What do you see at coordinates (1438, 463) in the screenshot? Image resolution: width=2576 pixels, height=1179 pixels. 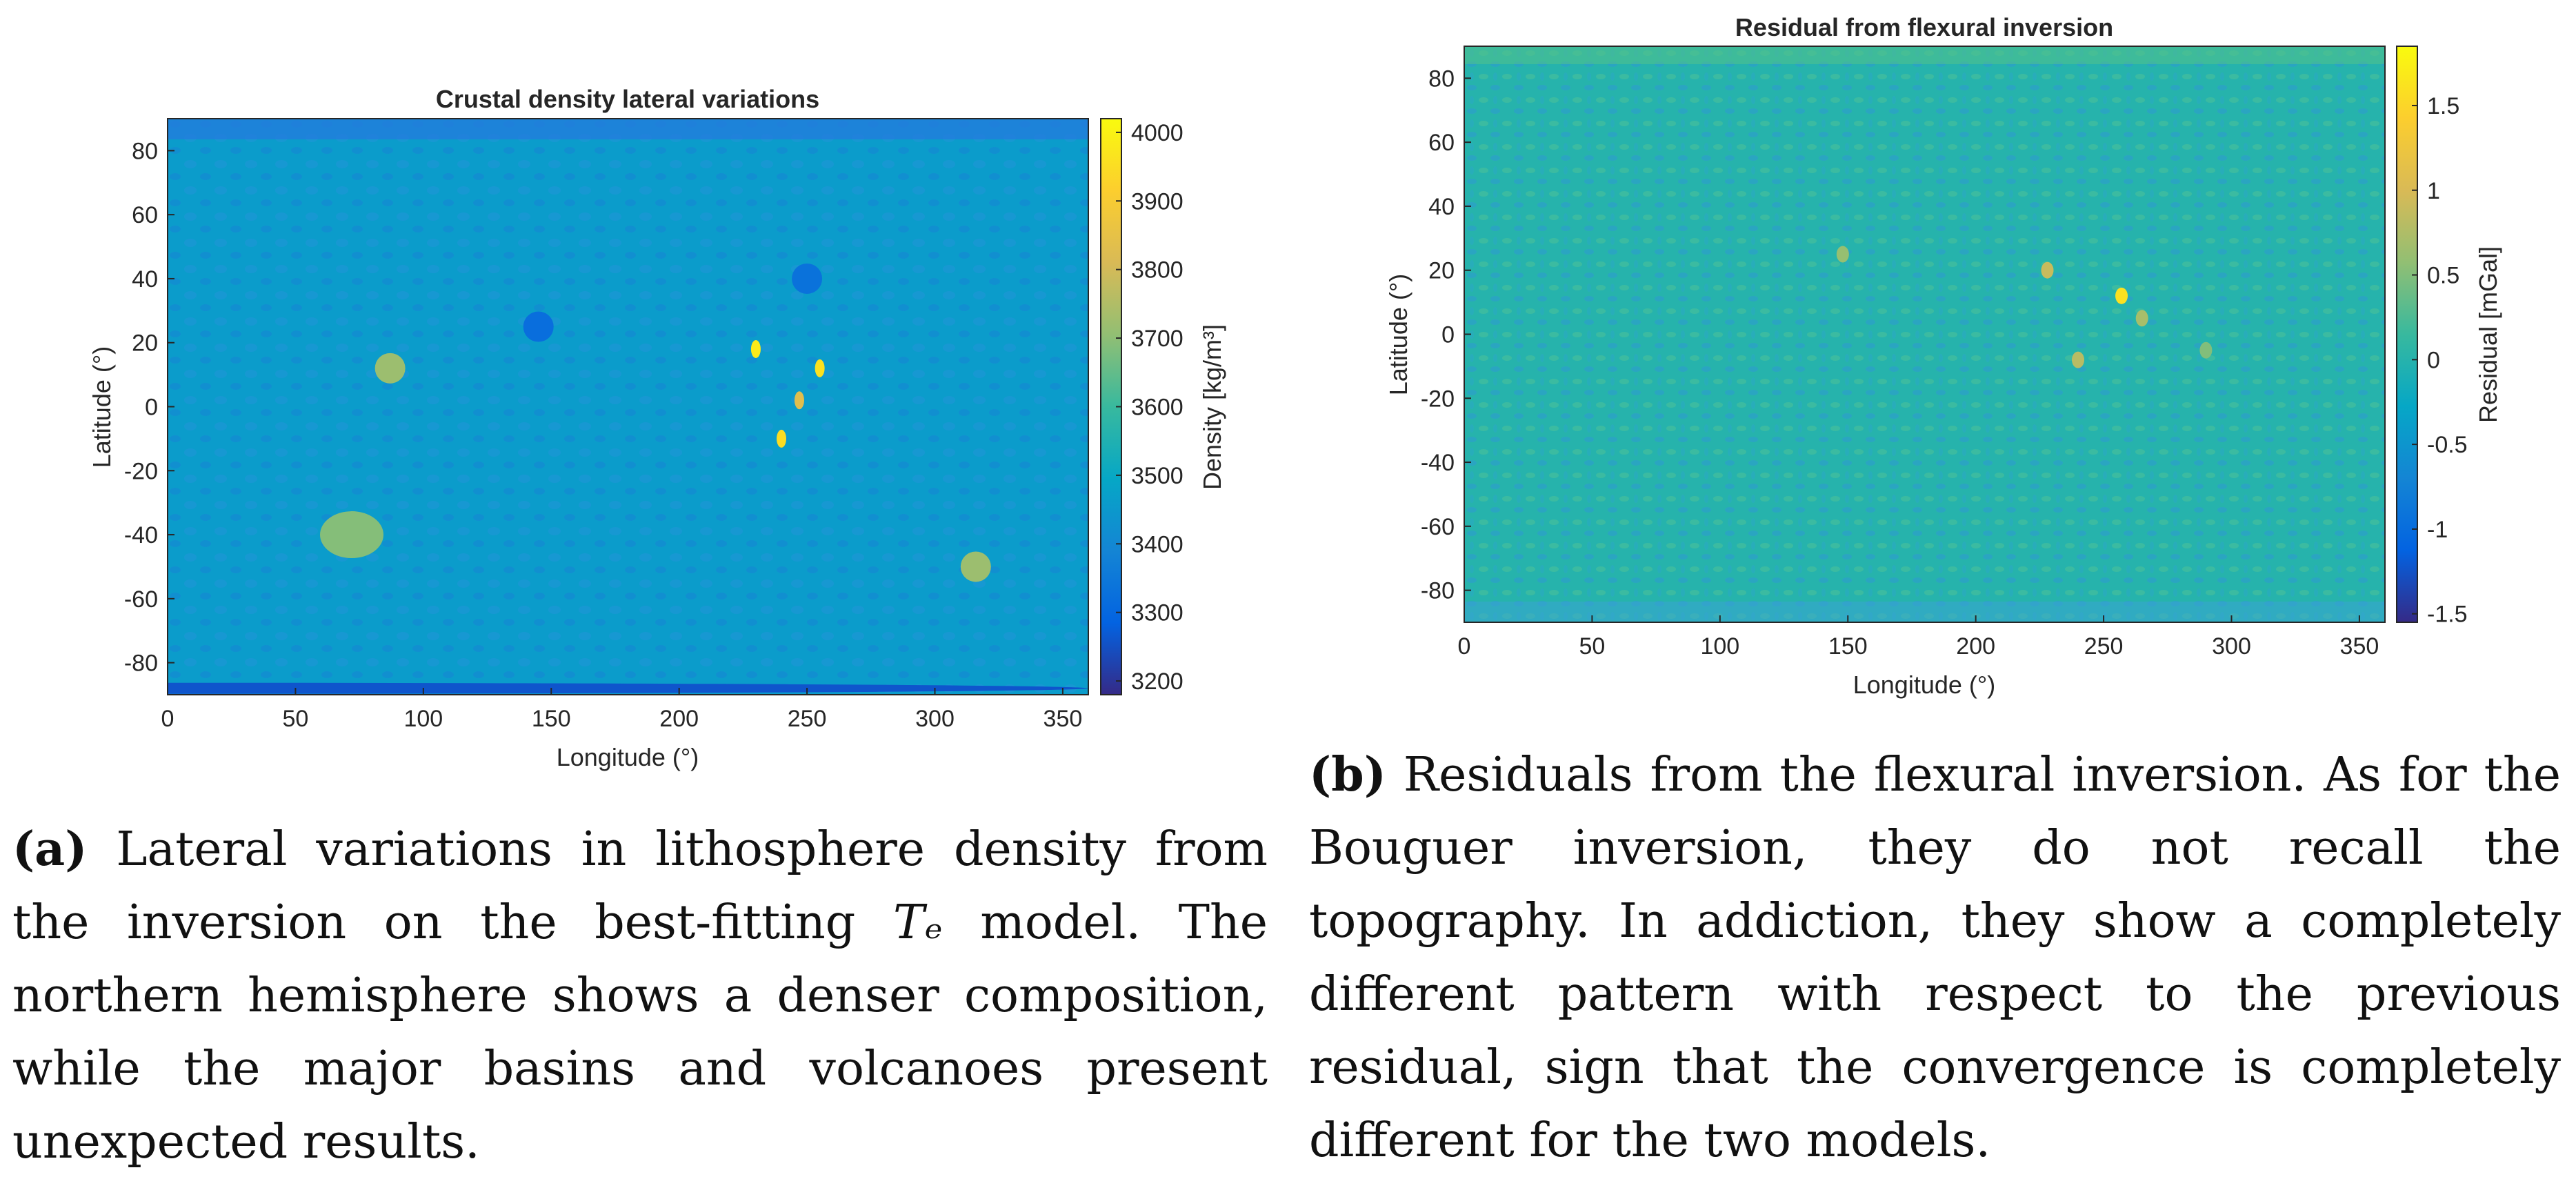 I see `chart-b-ytick-label-6: -40` at bounding box center [1438, 463].